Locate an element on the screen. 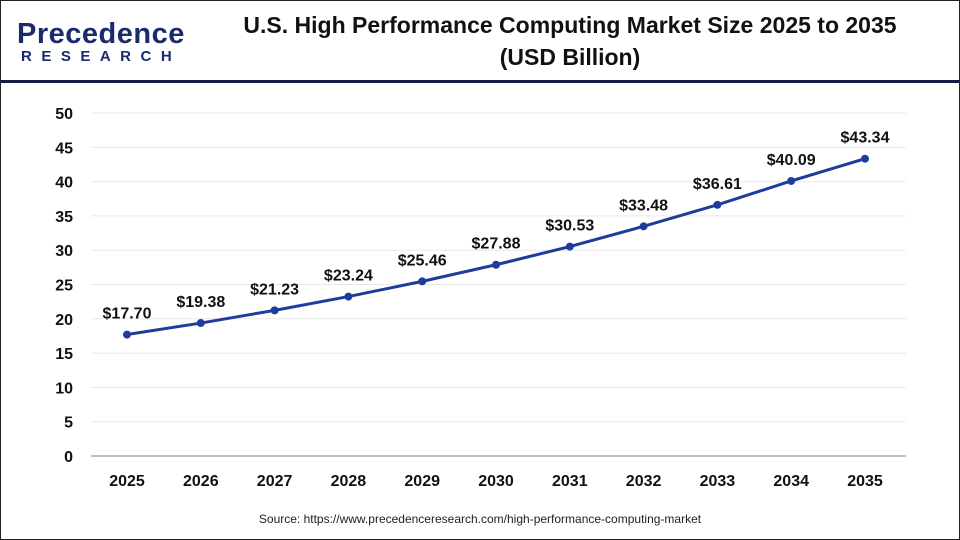 The image size is (960, 540). y-tick-label: 50 is located at coordinates (64, 114).